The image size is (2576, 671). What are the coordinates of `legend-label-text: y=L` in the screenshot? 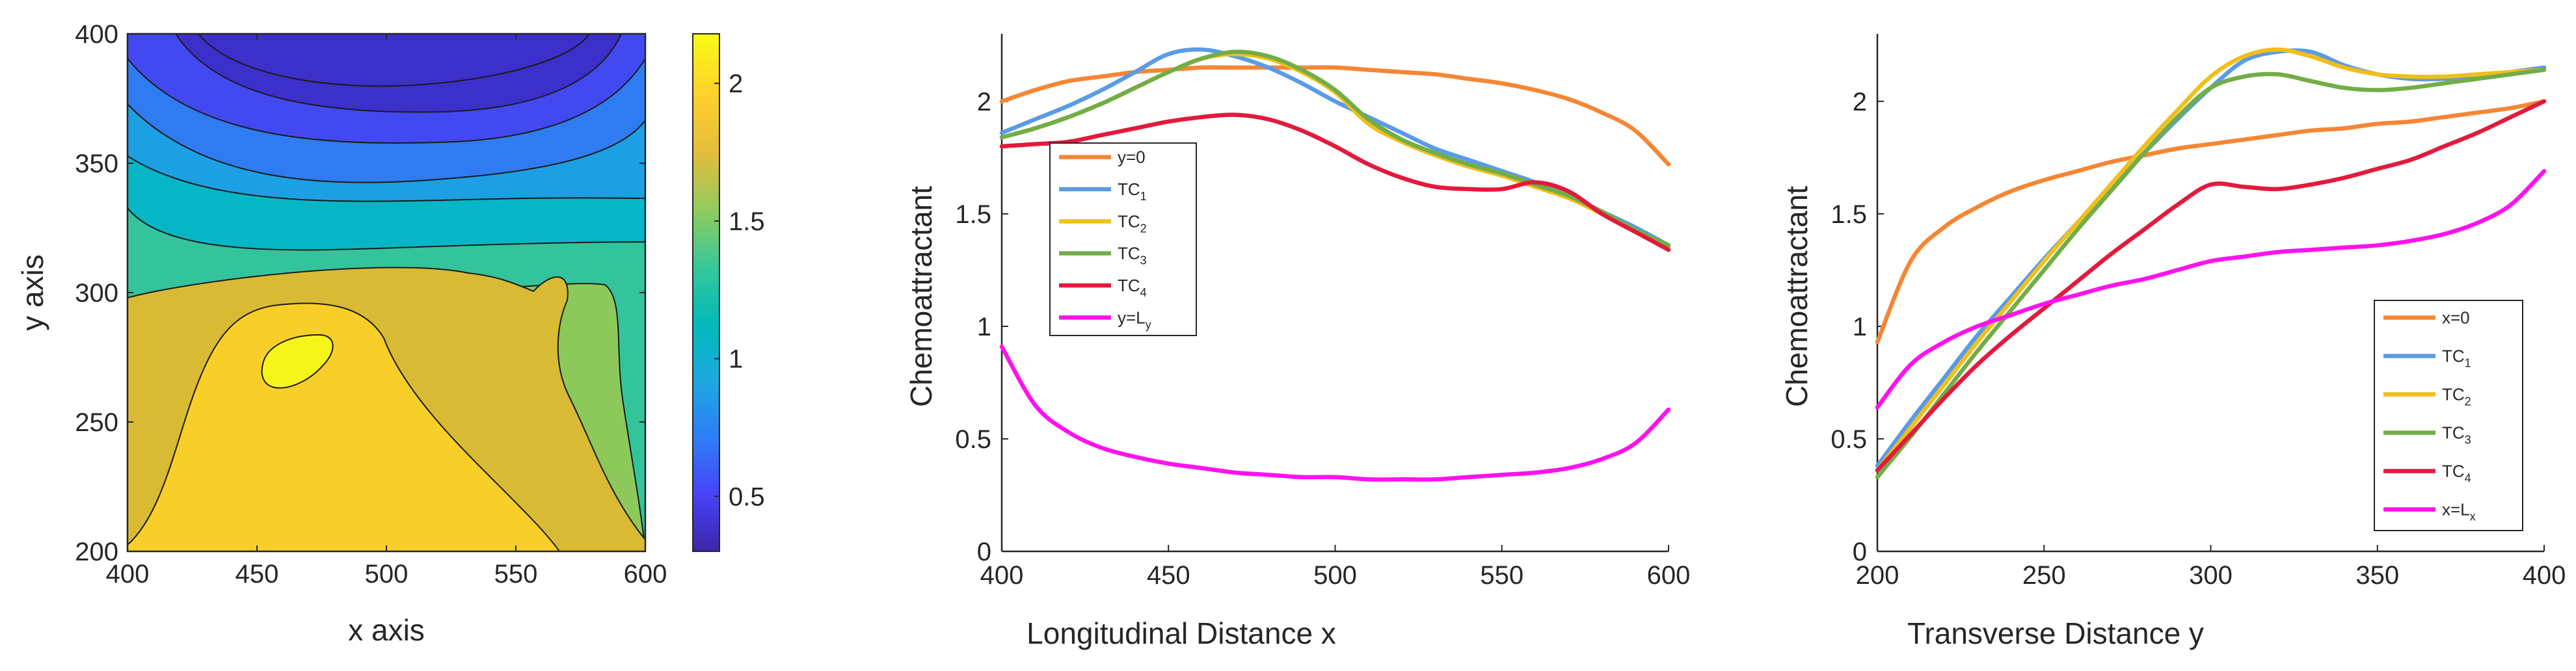 It's located at (1132, 317).